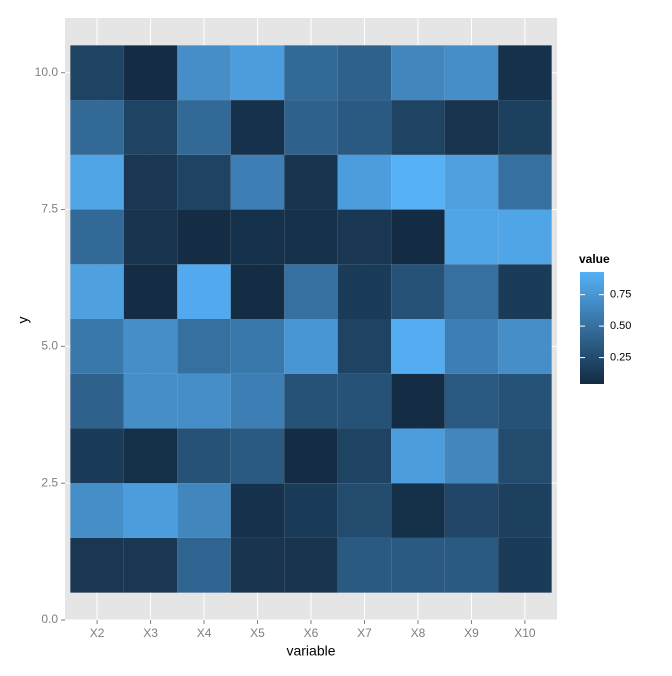  I want to click on y-axis-title: y, so click(23, 320).